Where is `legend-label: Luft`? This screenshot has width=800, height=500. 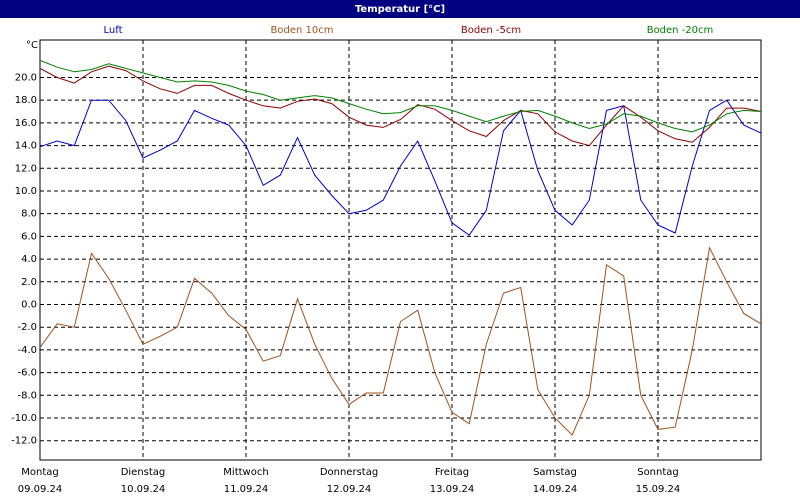
legend-label: Luft is located at coordinates (113, 30).